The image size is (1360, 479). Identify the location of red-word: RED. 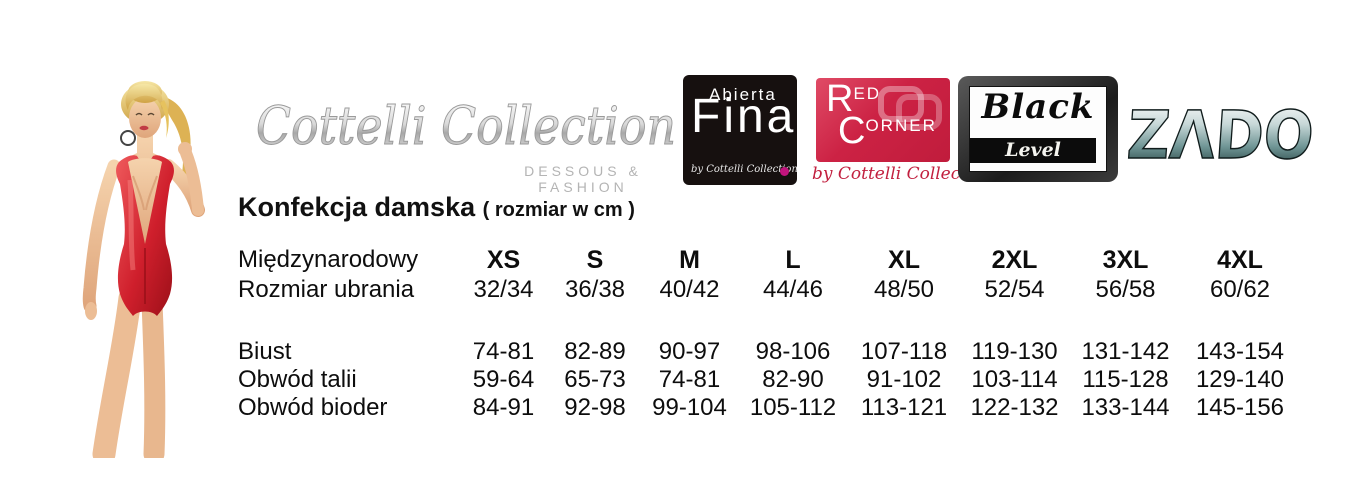
(854, 99).